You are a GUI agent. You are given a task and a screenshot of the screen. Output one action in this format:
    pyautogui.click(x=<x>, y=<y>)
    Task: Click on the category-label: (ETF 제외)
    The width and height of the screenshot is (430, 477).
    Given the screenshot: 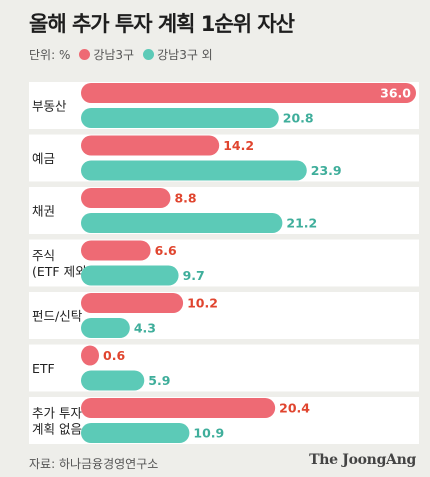 What is the action you would take?
    pyautogui.click(x=61, y=271)
    